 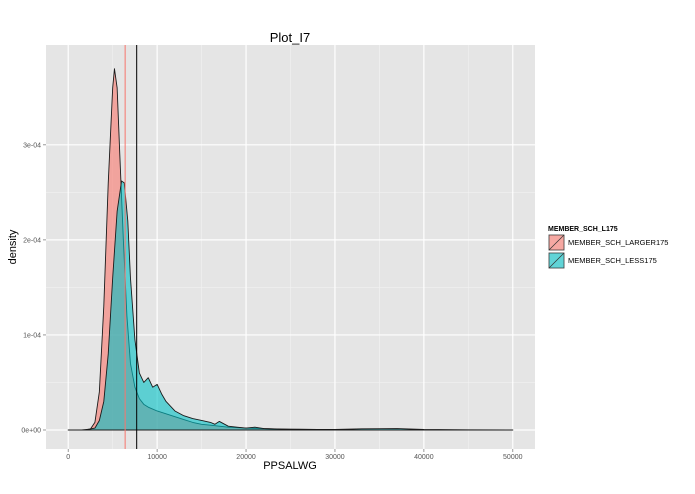 I want to click on x-axis-ticks: 0 10000 20000 30000 40000 50000, so click(x=294, y=455).